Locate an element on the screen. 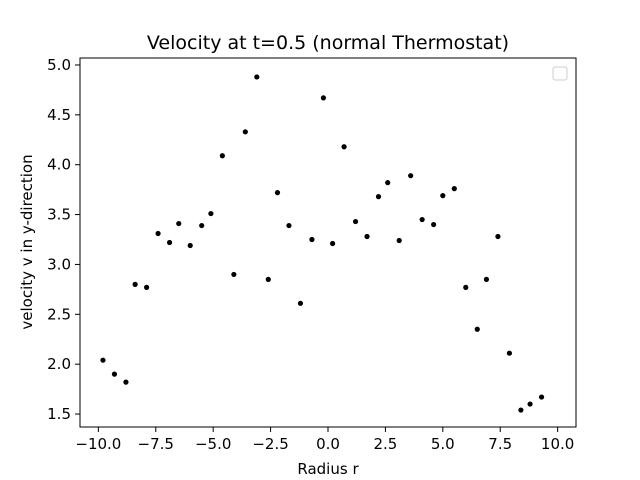 Image resolution: width=640 pixels, height=480 pixels. x-tick-label: 10.0 is located at coordinates (557, 444).